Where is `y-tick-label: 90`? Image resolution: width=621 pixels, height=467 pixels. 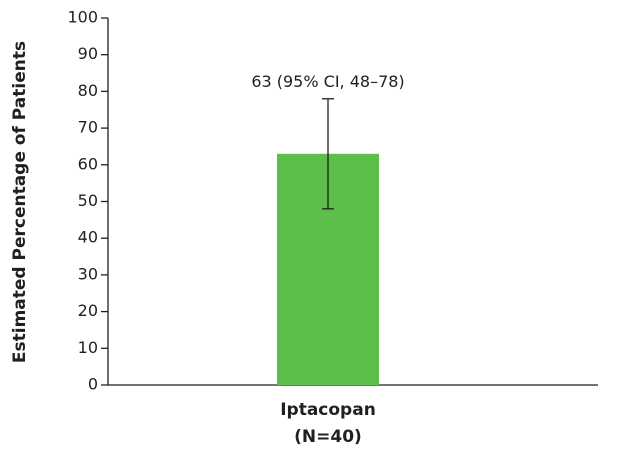
y-tick-label: 90 is located at coordinates (88, 53).